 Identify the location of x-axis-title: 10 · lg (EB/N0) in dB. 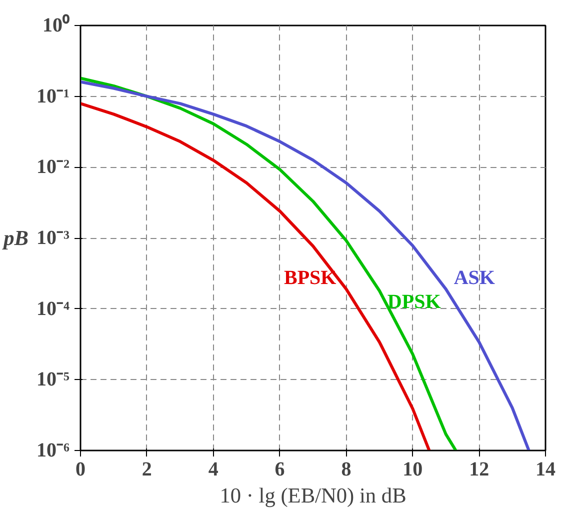
(313, 496).